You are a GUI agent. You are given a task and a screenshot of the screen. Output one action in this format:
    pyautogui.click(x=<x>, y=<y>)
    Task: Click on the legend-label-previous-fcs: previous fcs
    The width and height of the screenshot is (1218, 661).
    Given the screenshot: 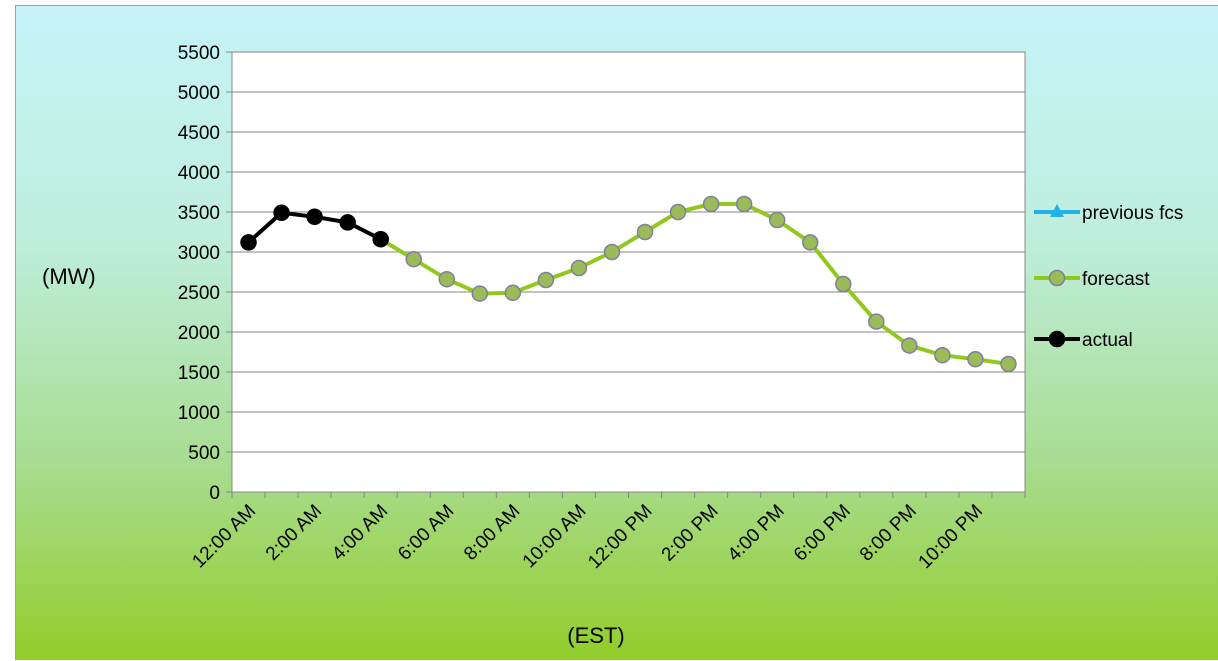 What is the action you would take?
    pyautogui.click(x=1132, y=213)
    